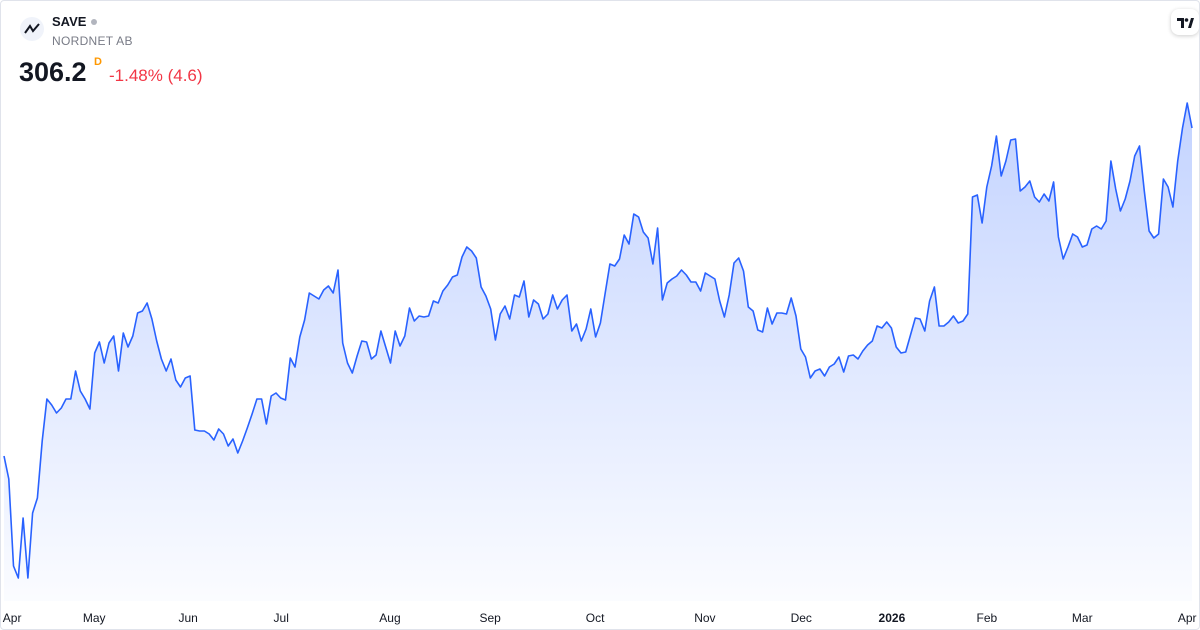 Image resolution: width=1200 pixels, height=630 pixels. Describe the element at coordinates (892, 618) in the screenshot. I see `x-tick-label: 2026` at that location.